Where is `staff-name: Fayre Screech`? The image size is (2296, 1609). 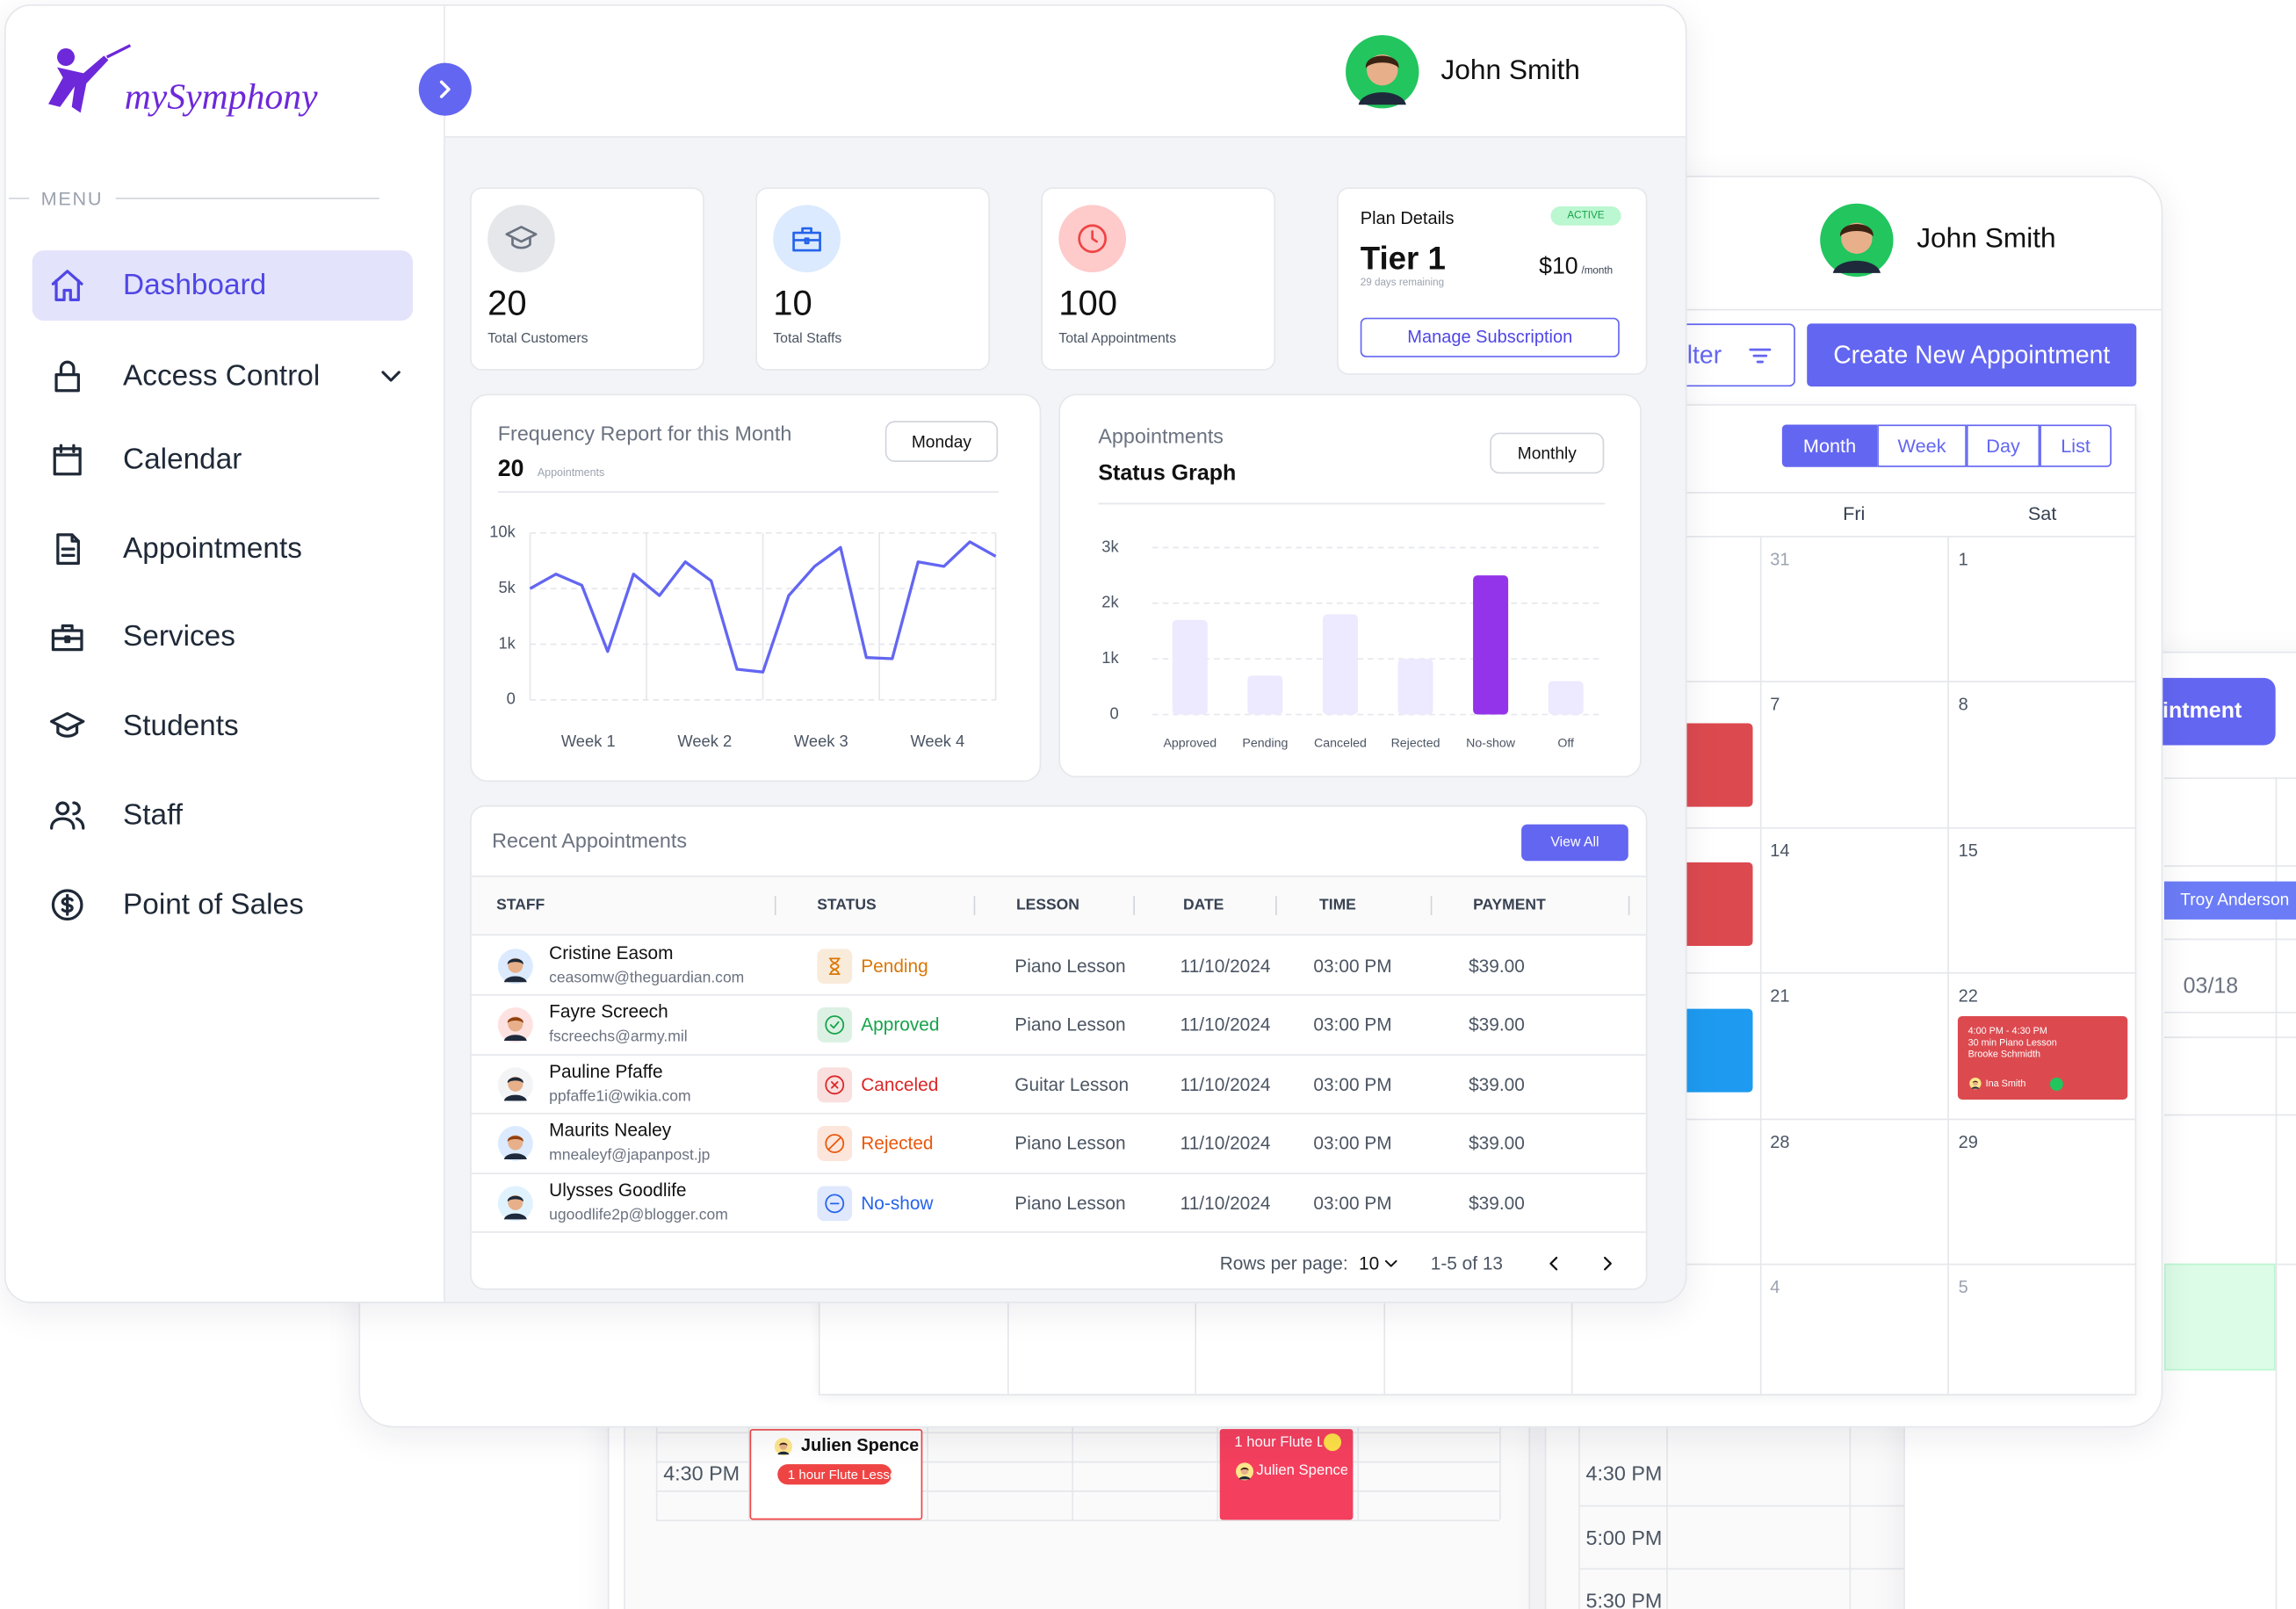
staff-name: Fayre Screech is located at coordinates (608, 1012).